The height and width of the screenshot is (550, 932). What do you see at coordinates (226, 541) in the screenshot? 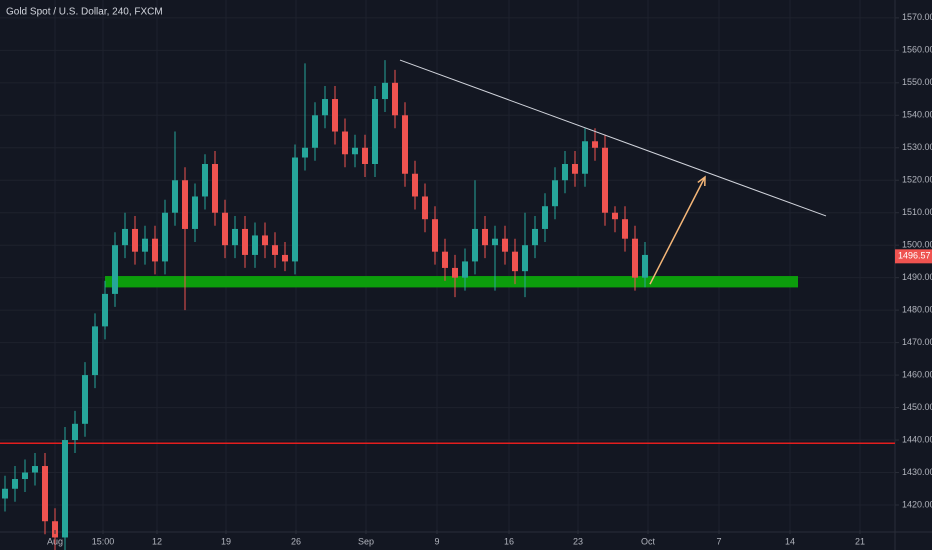
I see `x-tick-label: 19` at bounding box center [226, 541].